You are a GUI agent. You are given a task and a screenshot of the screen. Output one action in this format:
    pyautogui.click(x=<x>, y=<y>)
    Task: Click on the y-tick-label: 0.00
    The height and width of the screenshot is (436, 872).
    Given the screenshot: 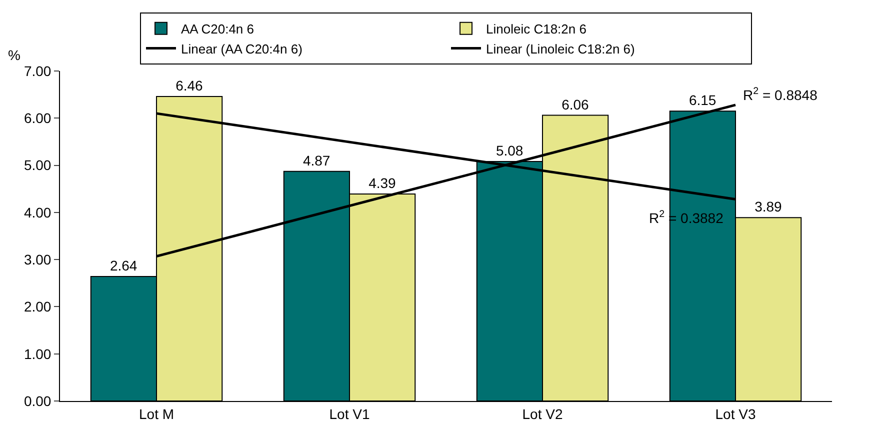 What is the action you would take?
    pyautogui.click(x=38, y=400)
    